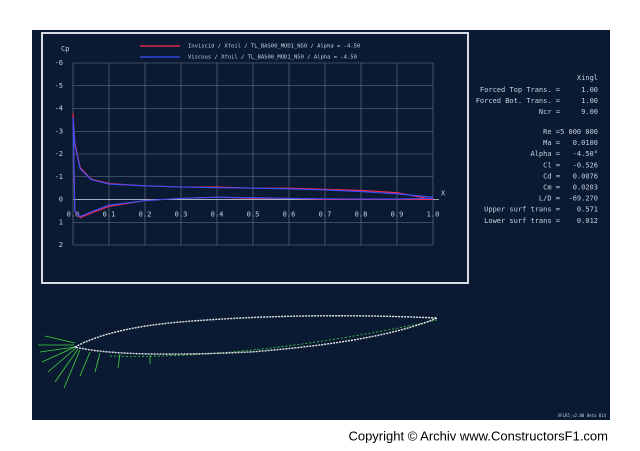 This screenshot has height=451, width=640. Describe the element at coordinates (551, 188) in the screenshot. I see `panel-key: Cm =` at that location.